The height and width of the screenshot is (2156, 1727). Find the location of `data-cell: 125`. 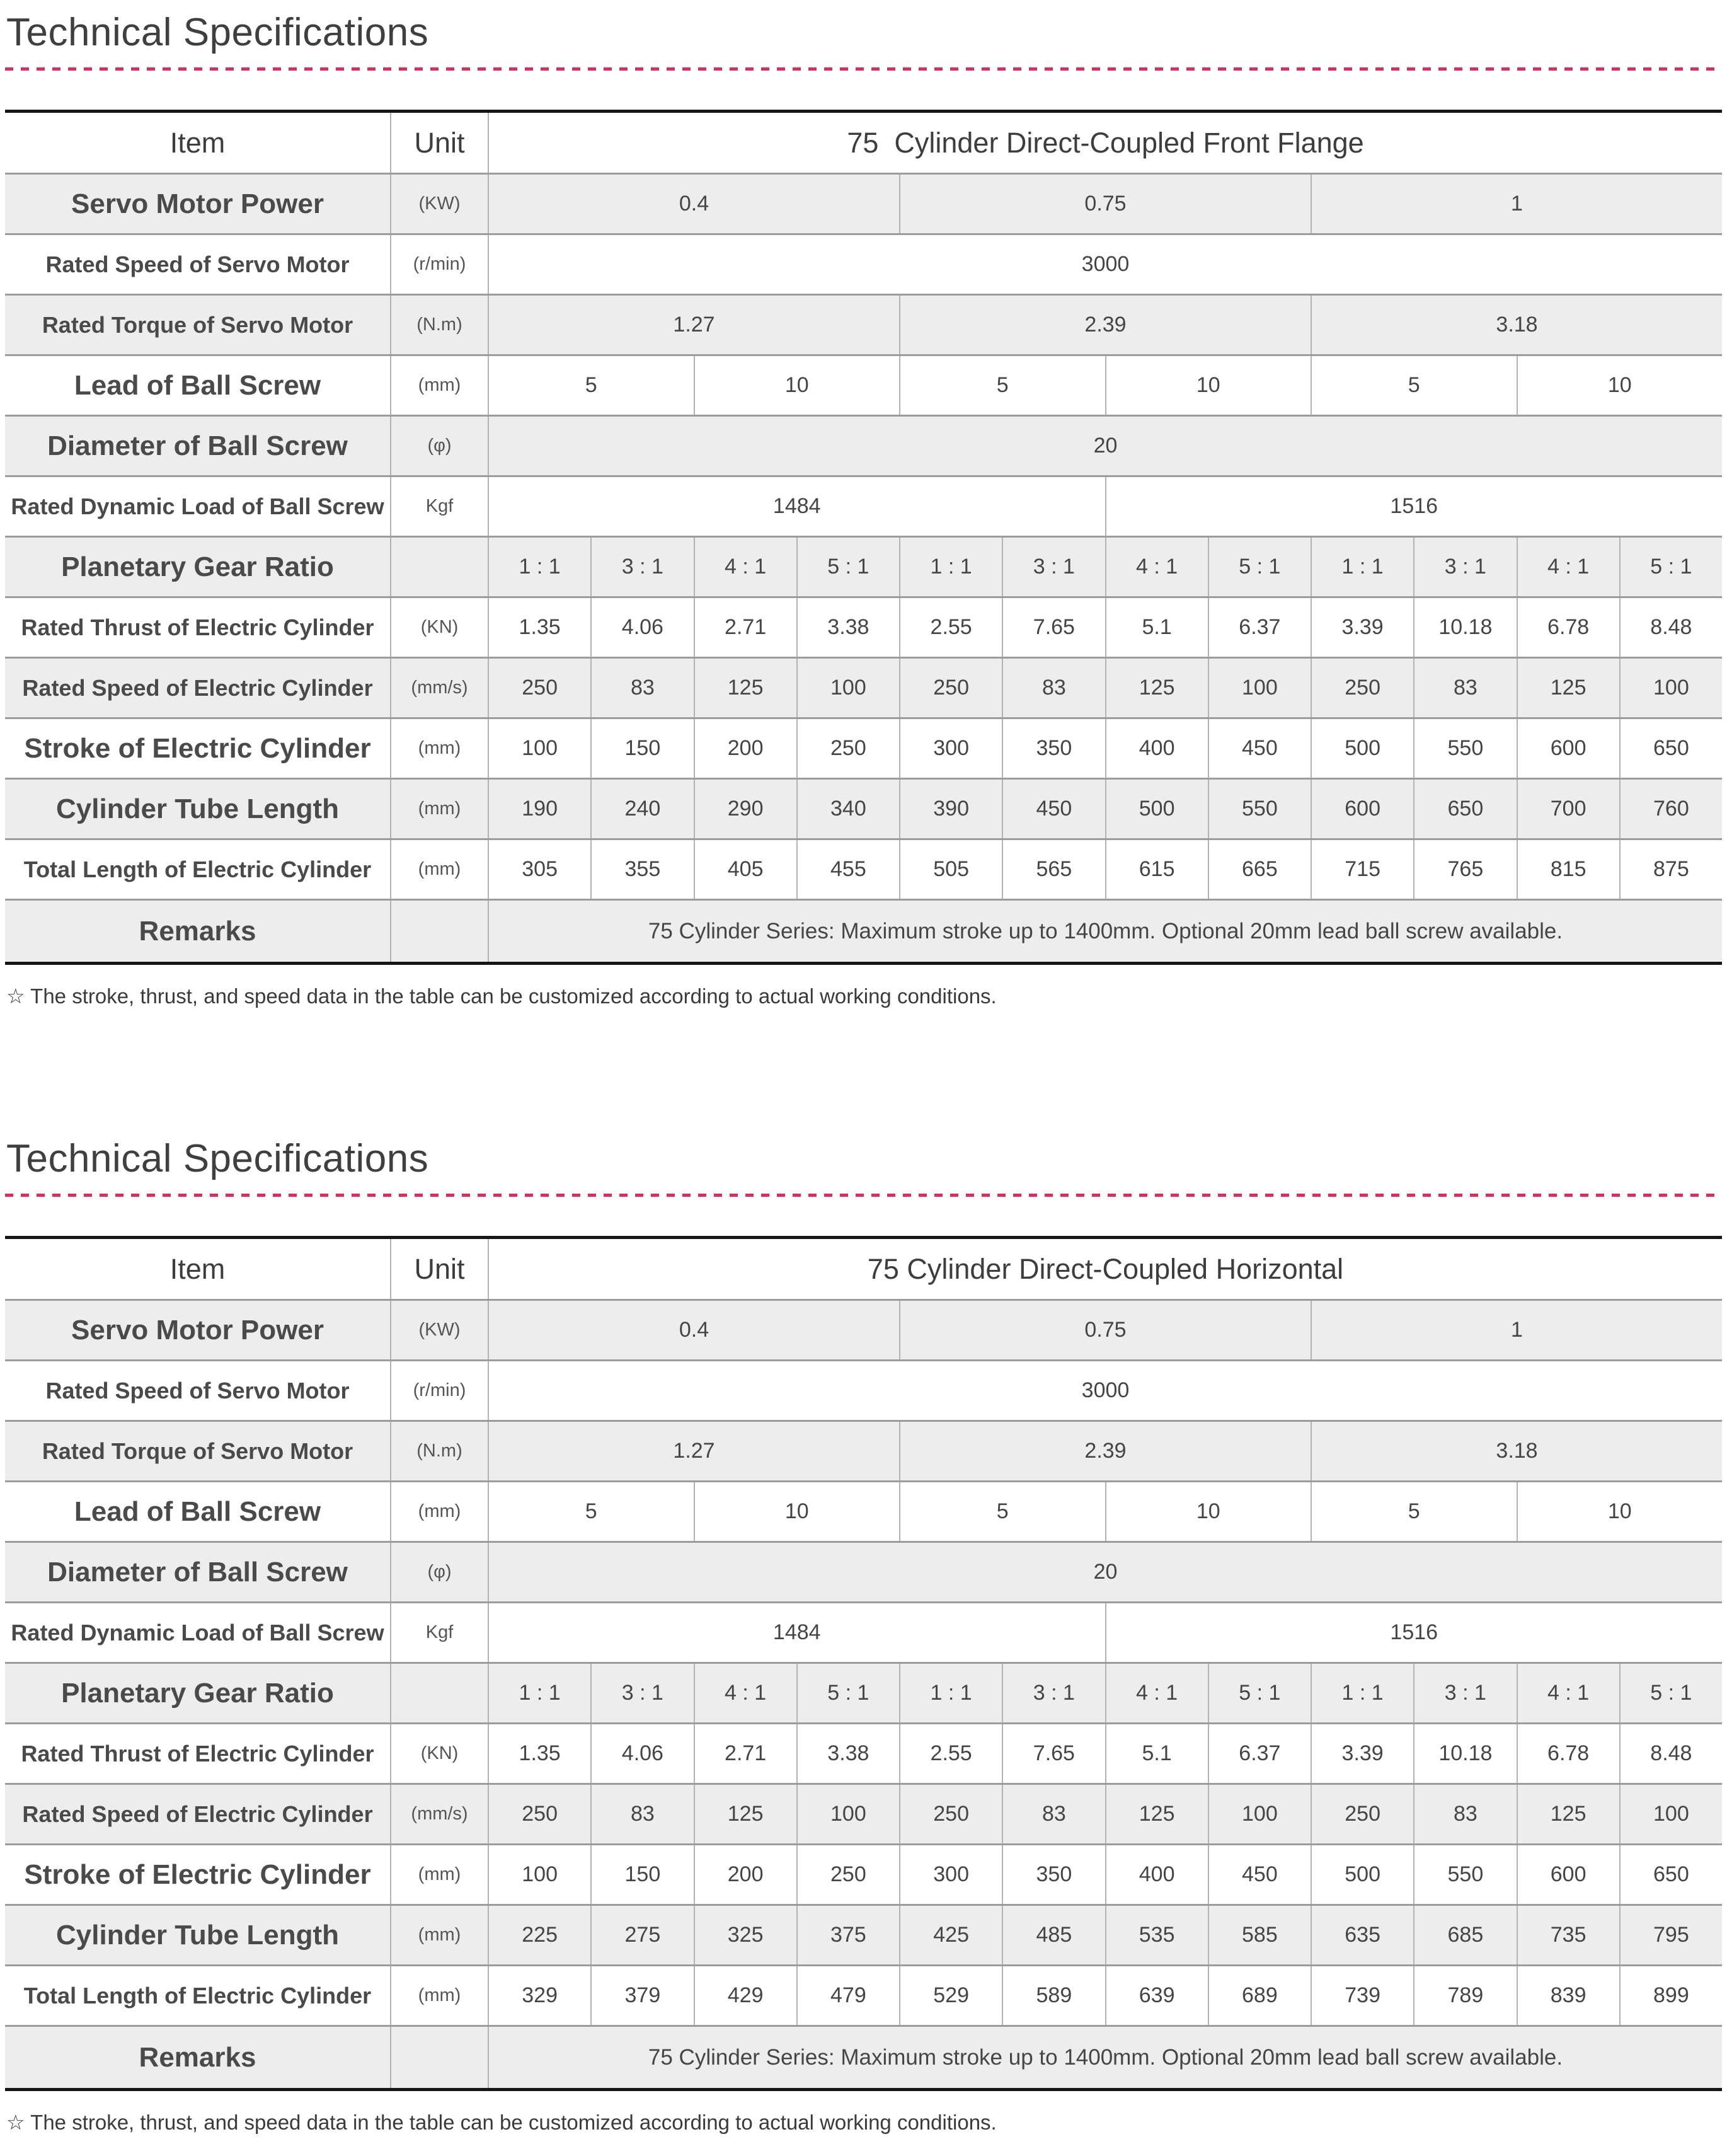

data-cell: 125 is located at coordinates (745, 1815).